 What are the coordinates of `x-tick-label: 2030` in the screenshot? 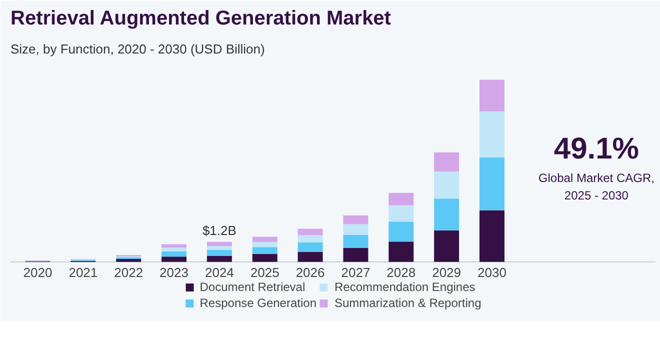 It's located at (492, 272).